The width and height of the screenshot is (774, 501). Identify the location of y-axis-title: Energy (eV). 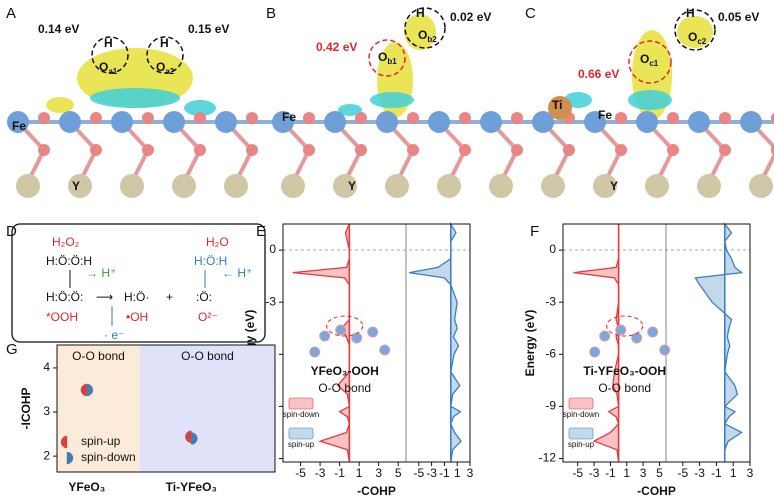
(530, 343).